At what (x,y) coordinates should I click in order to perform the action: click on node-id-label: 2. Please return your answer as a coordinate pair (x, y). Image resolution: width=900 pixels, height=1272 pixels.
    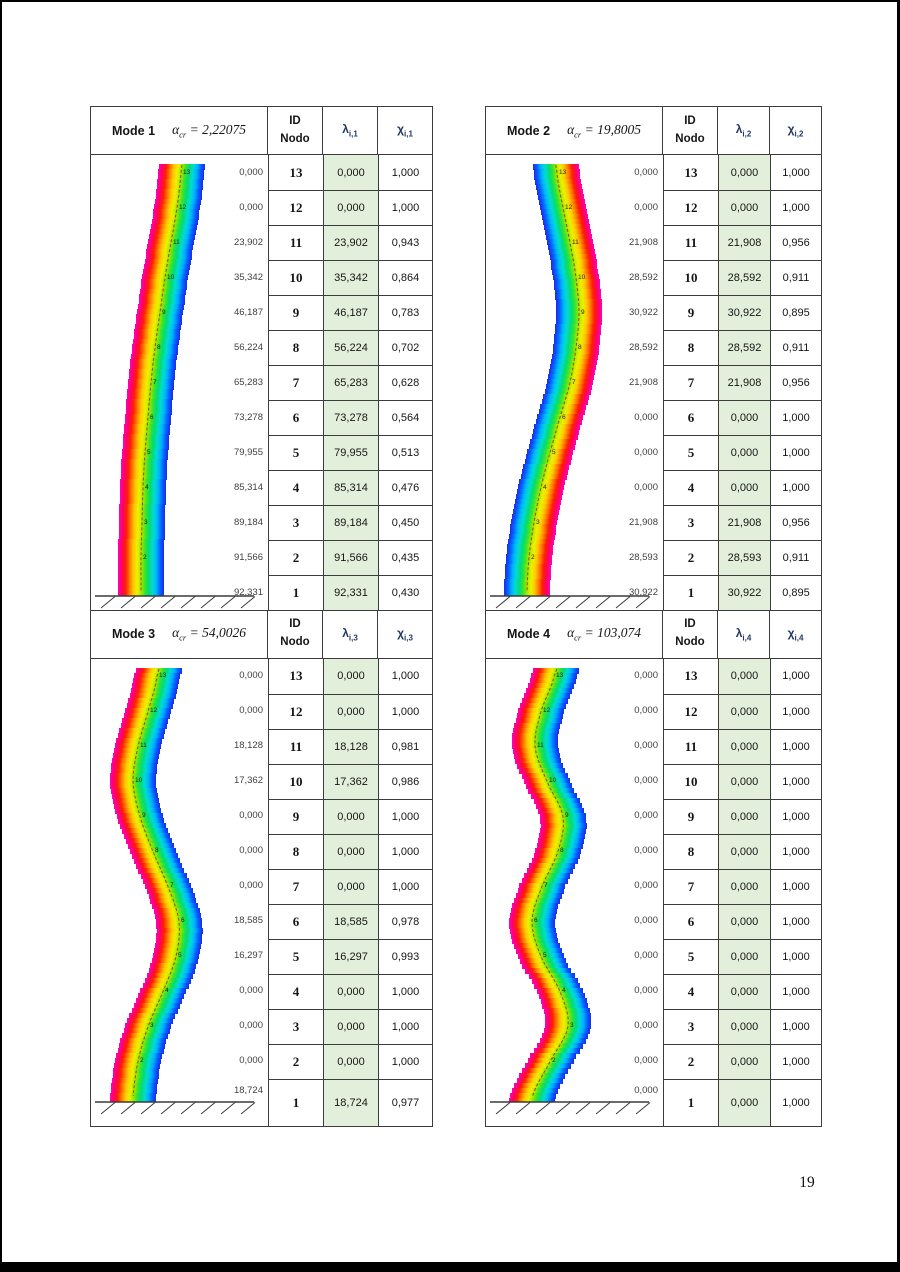
    Looking at the image, I should click on (145, 557).